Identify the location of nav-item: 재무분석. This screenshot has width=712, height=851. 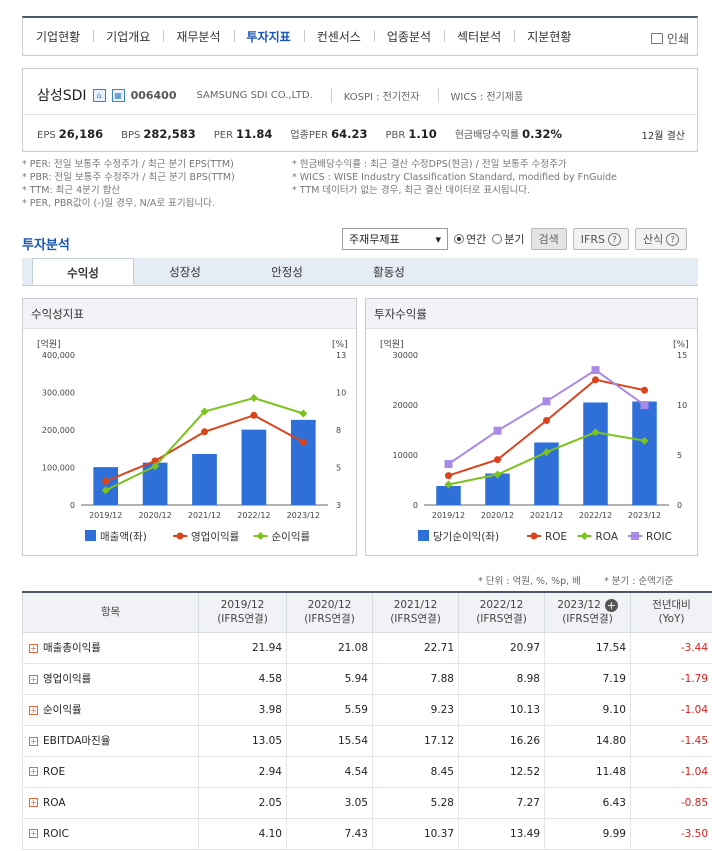
(198, 36).